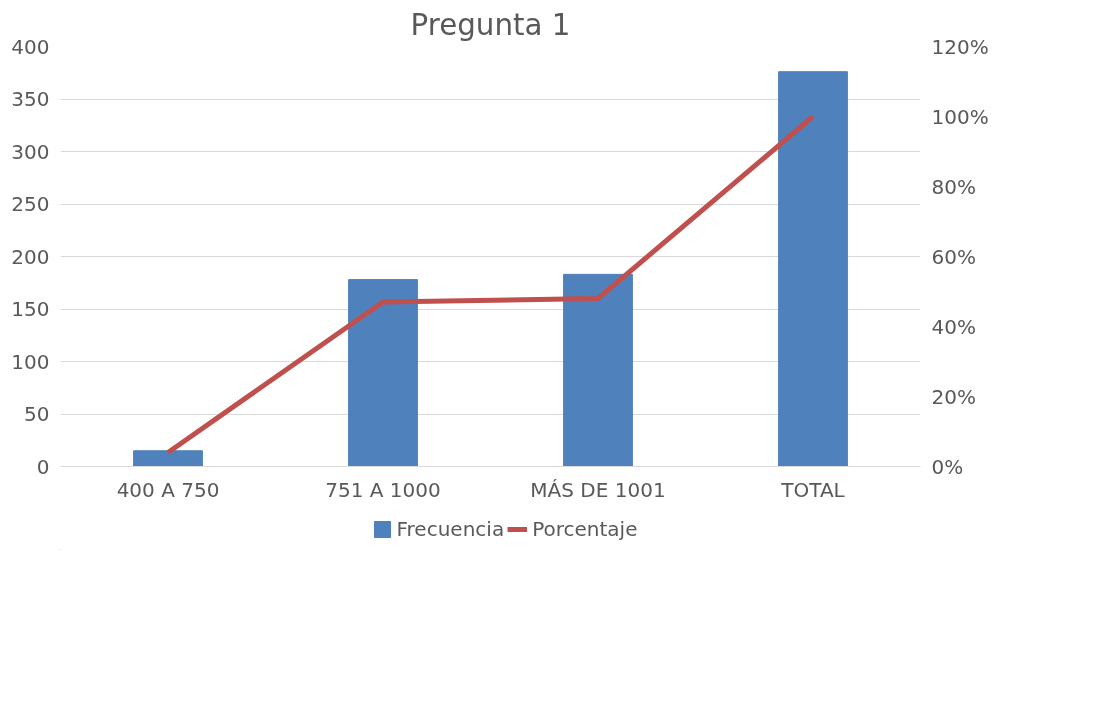 The width and height of the screenshot is (1114, 717). What do you see at coordinates (953, 256) in the screenshot?
I see `y2-tick-label: 60%` at bounding box center [953, 256].